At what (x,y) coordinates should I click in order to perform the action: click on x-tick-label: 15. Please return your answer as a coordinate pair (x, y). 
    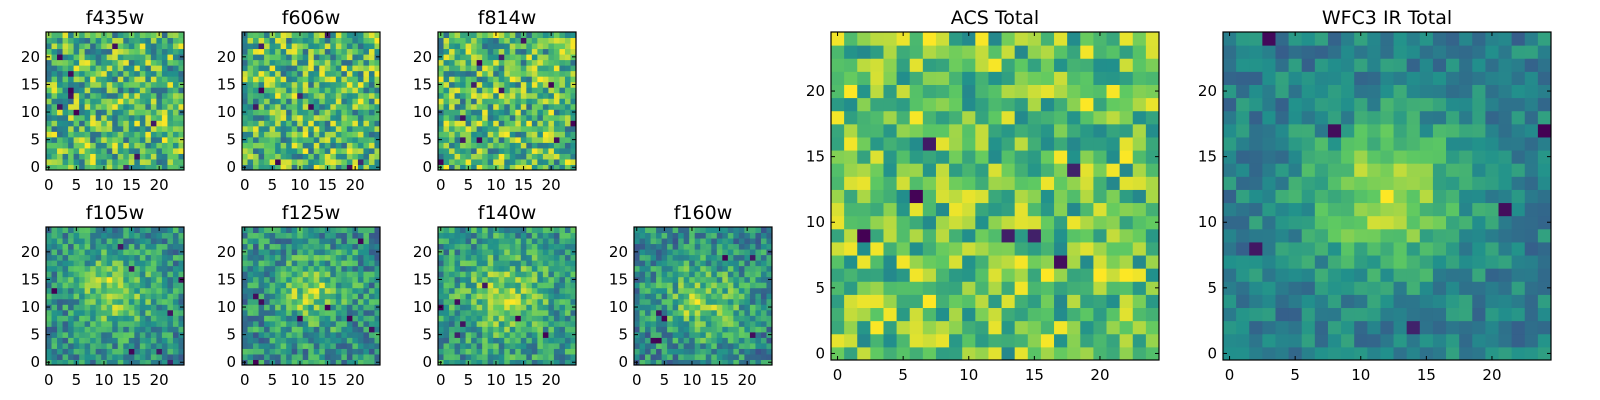
    Looking at the image, I should click on (719, 380).